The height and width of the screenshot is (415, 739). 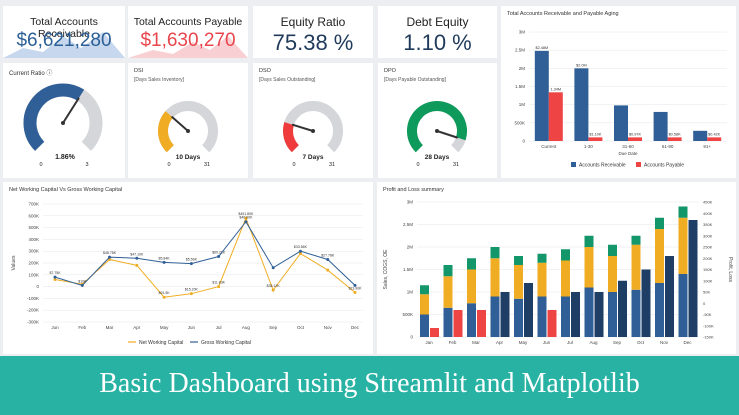 I want to click on y-tick-label: -300K, so click(x=33, y=322).